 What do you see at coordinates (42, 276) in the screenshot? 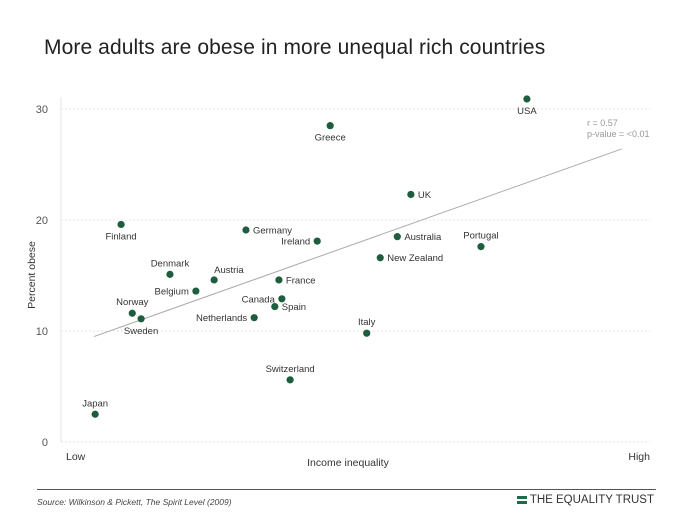
I see `y-tick-labels: 0 10 20 30` at bounding box center [42, 276].